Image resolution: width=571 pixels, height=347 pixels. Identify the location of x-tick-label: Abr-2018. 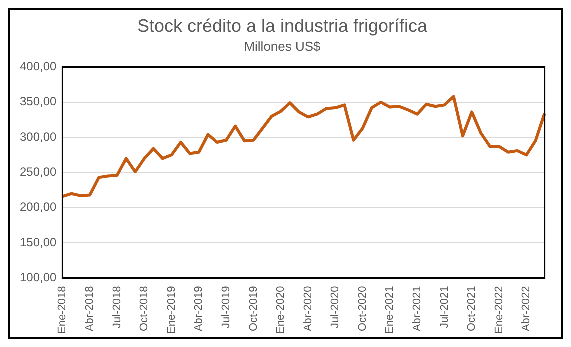
(90, 309).